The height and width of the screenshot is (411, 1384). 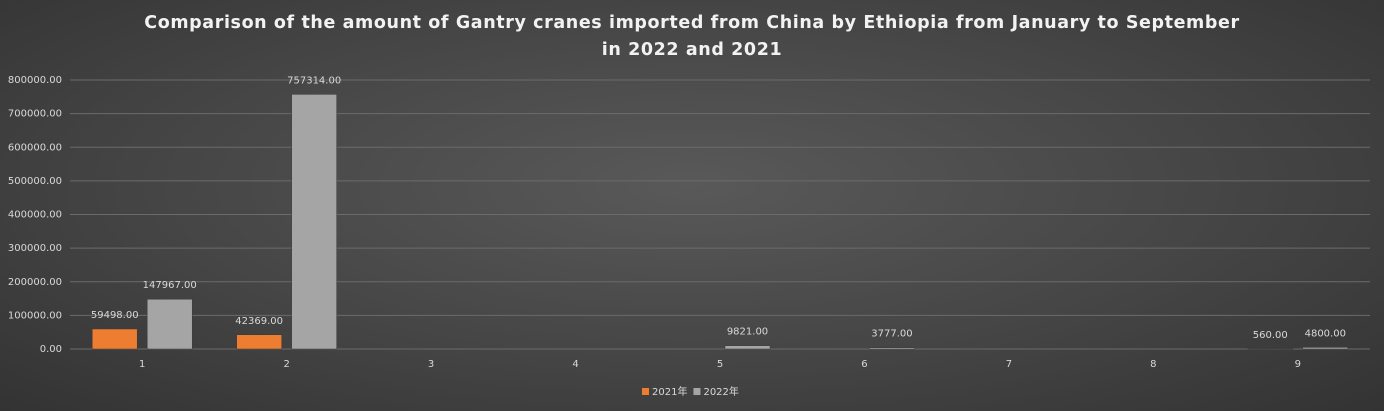 I want to click on y-tick-label: 300000.00, so click(x=35, y=248).